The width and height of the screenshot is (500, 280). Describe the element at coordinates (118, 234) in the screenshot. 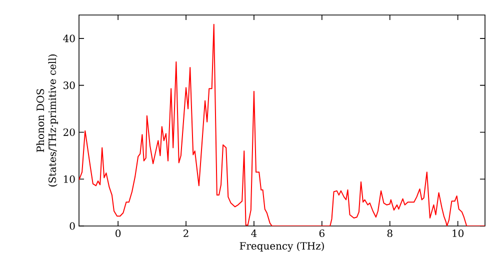

I see `x-tick-label: 0` at that location.